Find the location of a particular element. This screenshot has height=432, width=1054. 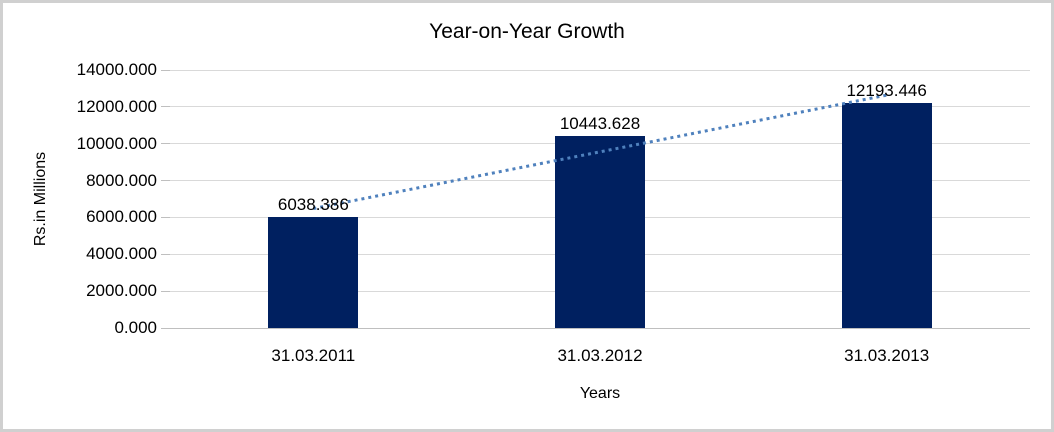

y-axis-tick-label: 4000.000 is located at coordinates (121, 254).